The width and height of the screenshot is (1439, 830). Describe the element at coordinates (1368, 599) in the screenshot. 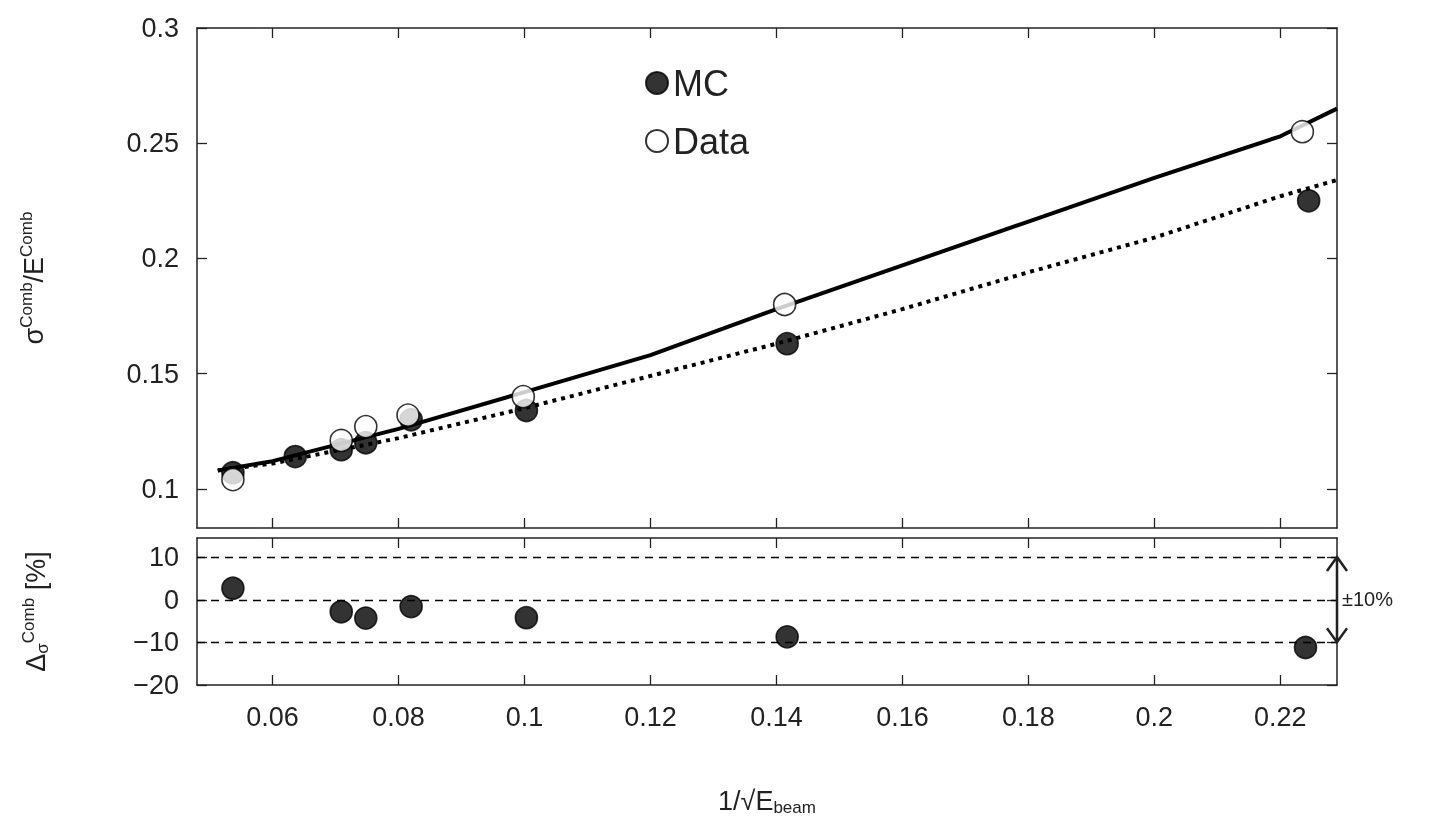

I see `text: ±10%` at that location.